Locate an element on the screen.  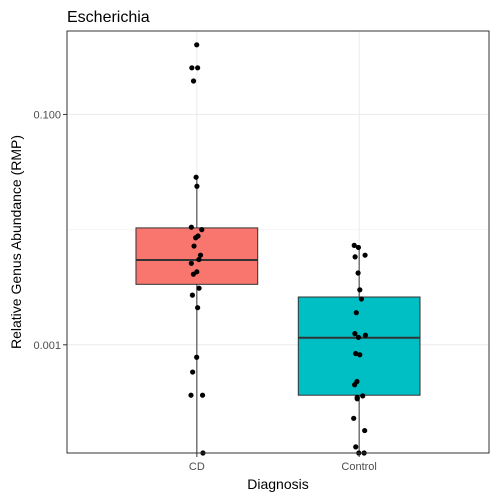
box-body is located at coordinates (359, 346).